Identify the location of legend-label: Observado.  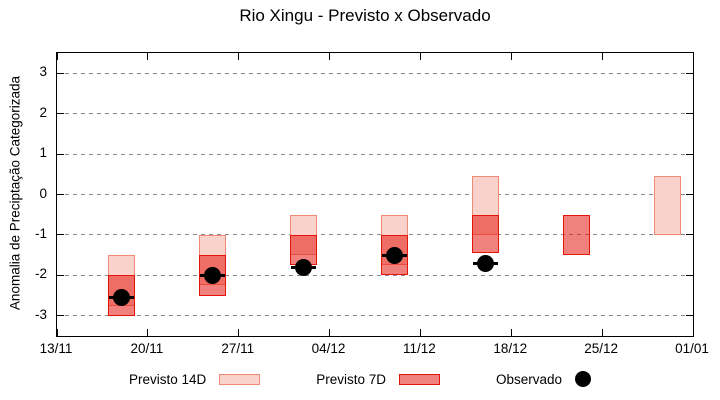
(529, 379).